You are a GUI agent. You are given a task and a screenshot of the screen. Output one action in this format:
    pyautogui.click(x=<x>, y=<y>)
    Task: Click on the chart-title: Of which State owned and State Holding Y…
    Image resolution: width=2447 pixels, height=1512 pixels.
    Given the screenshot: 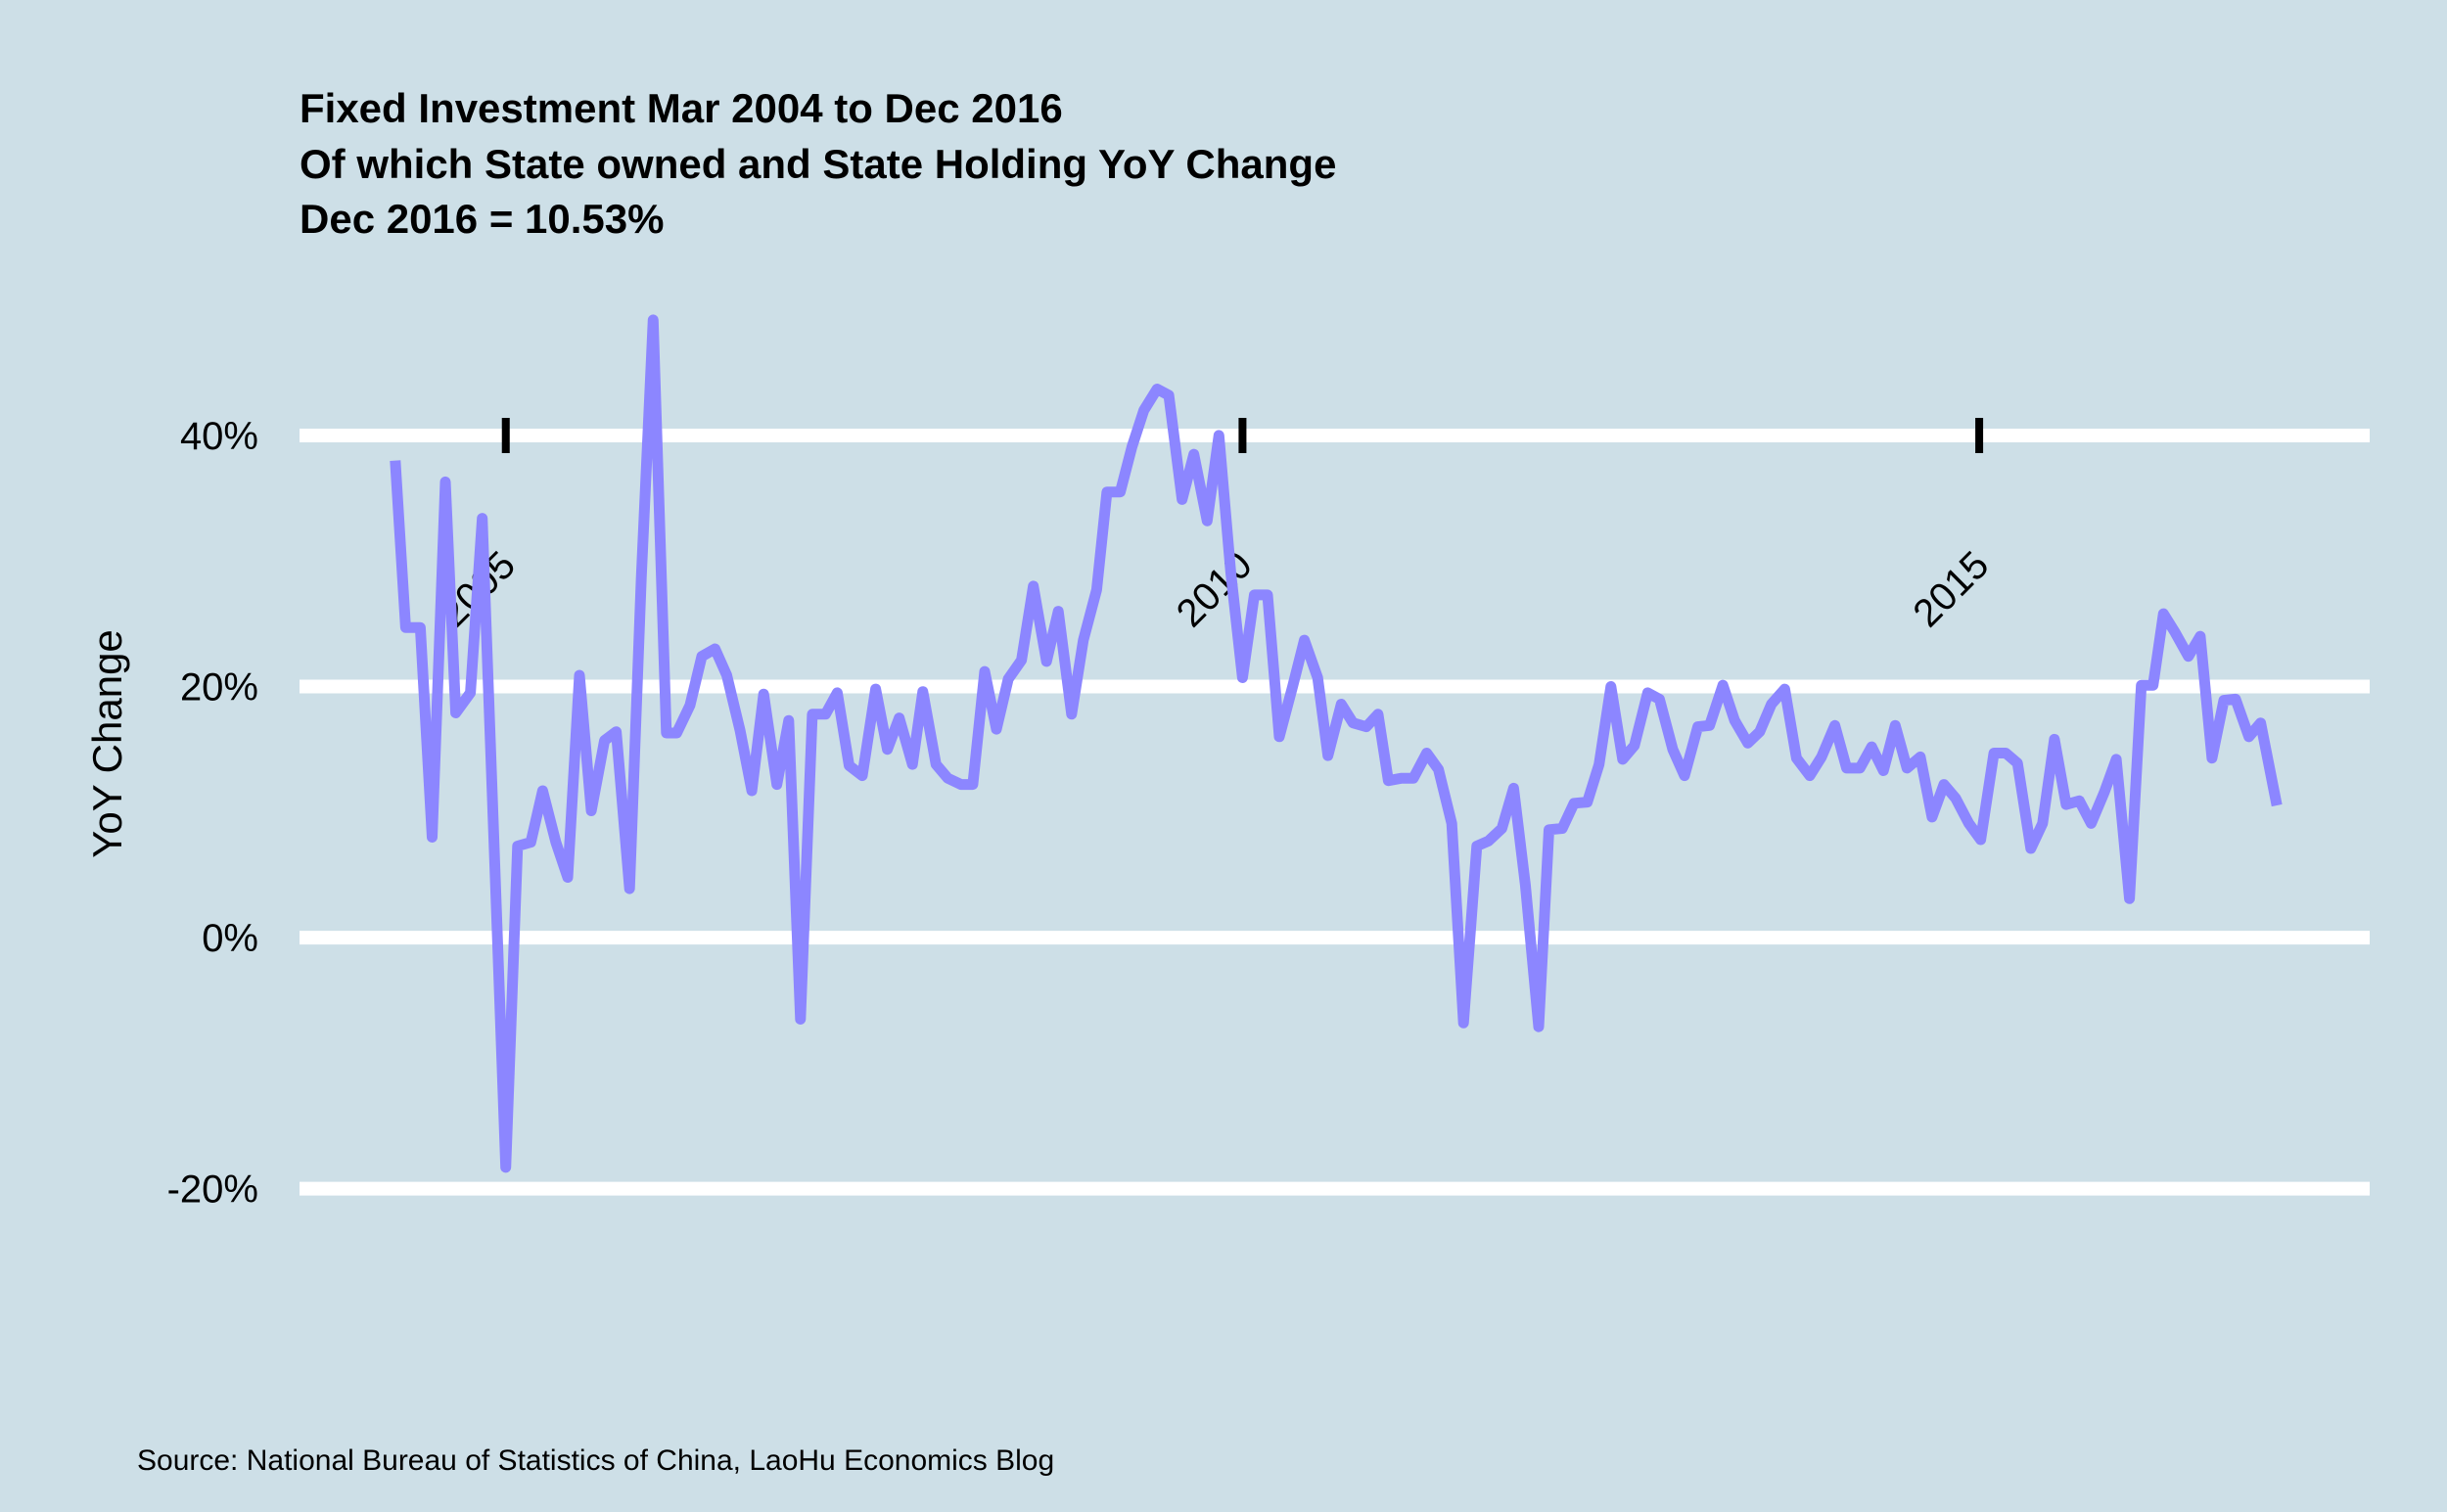 What is the action you would take?
    pyautogui.click(x=818, y=164)
    